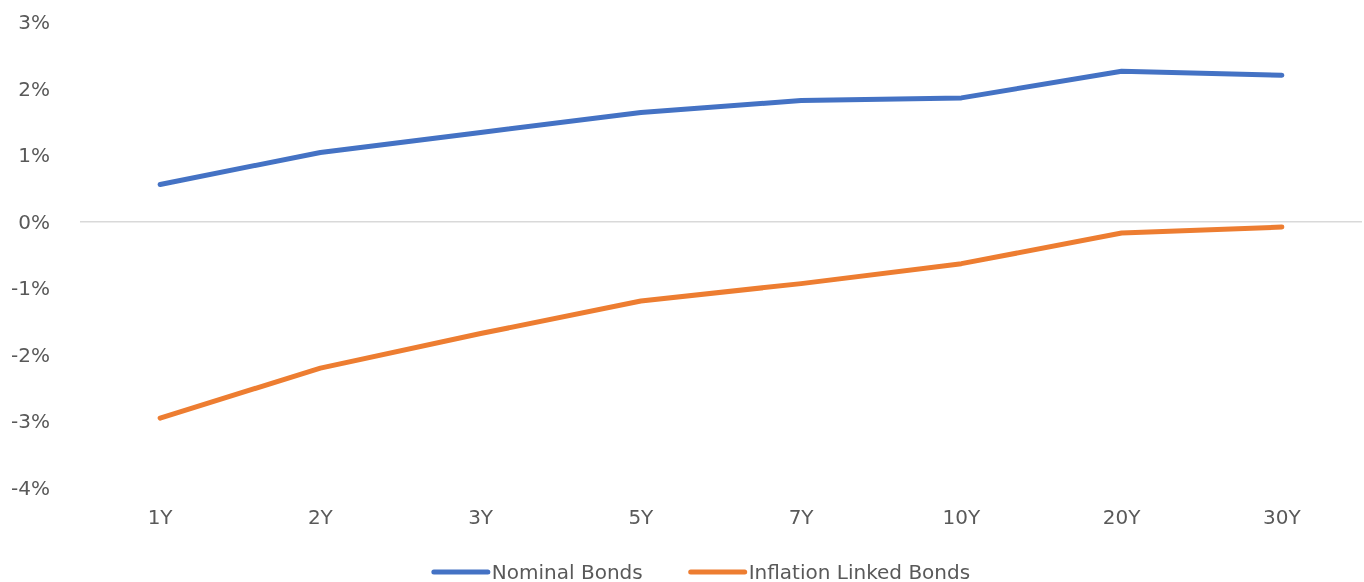  Describe the element at coordinates (859, 571) in the screenshot. I see `legend-label: Inflation Linked Bonds` at that location.